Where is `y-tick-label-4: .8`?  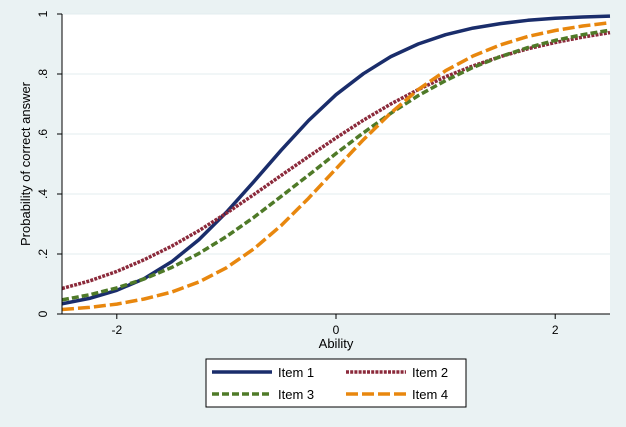
y-tick-label-4: .8 is located at coordinates (43, 74).